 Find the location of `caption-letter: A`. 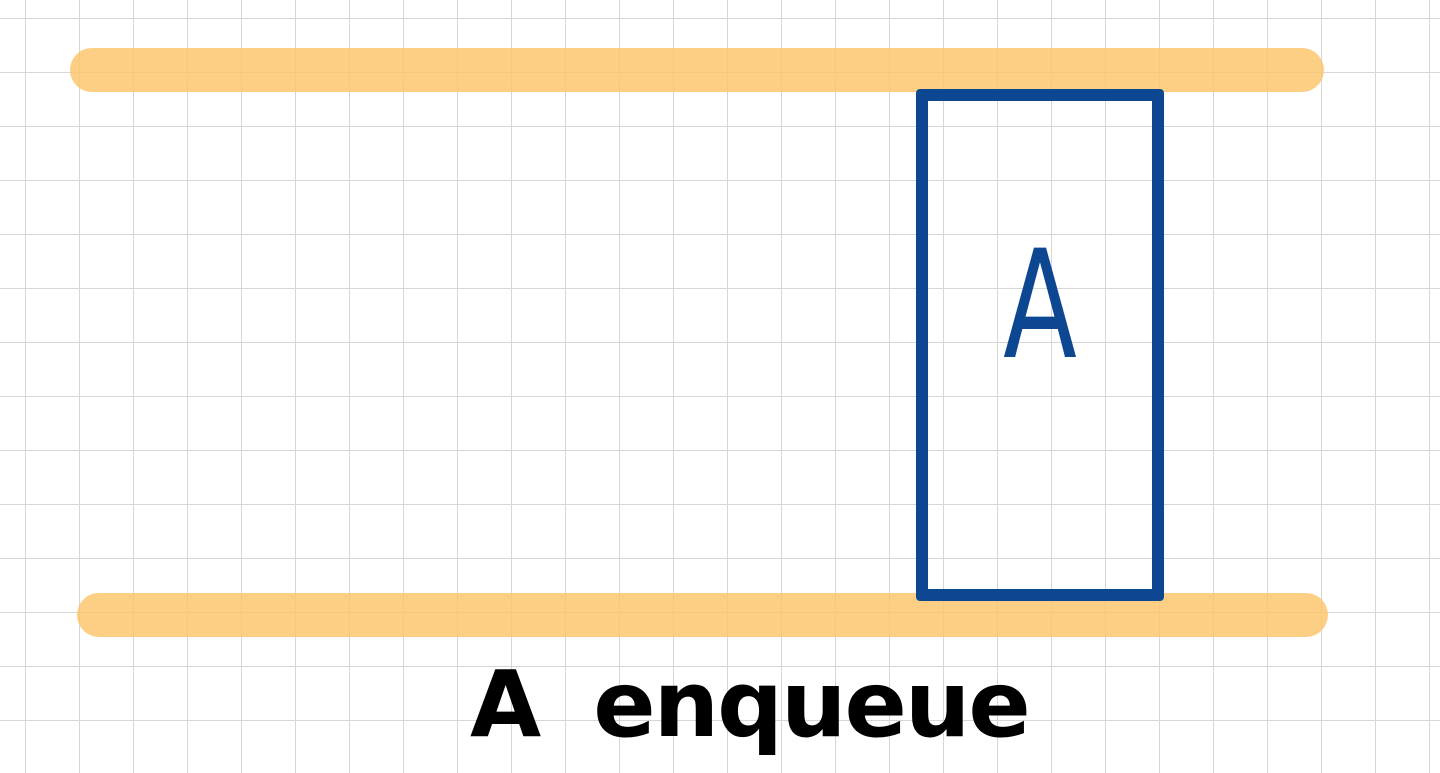

caption-letter: A is located at coordinates (505, 704).